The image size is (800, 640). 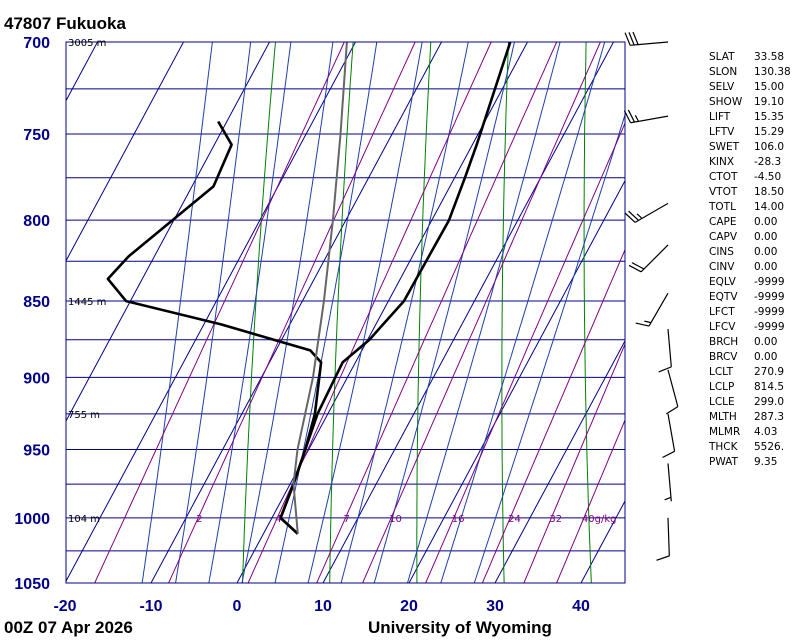 What do you see at coordinates (722, 132) in the screenshot?
I see `index-key: LFTV` at bounding box center [722, 132].